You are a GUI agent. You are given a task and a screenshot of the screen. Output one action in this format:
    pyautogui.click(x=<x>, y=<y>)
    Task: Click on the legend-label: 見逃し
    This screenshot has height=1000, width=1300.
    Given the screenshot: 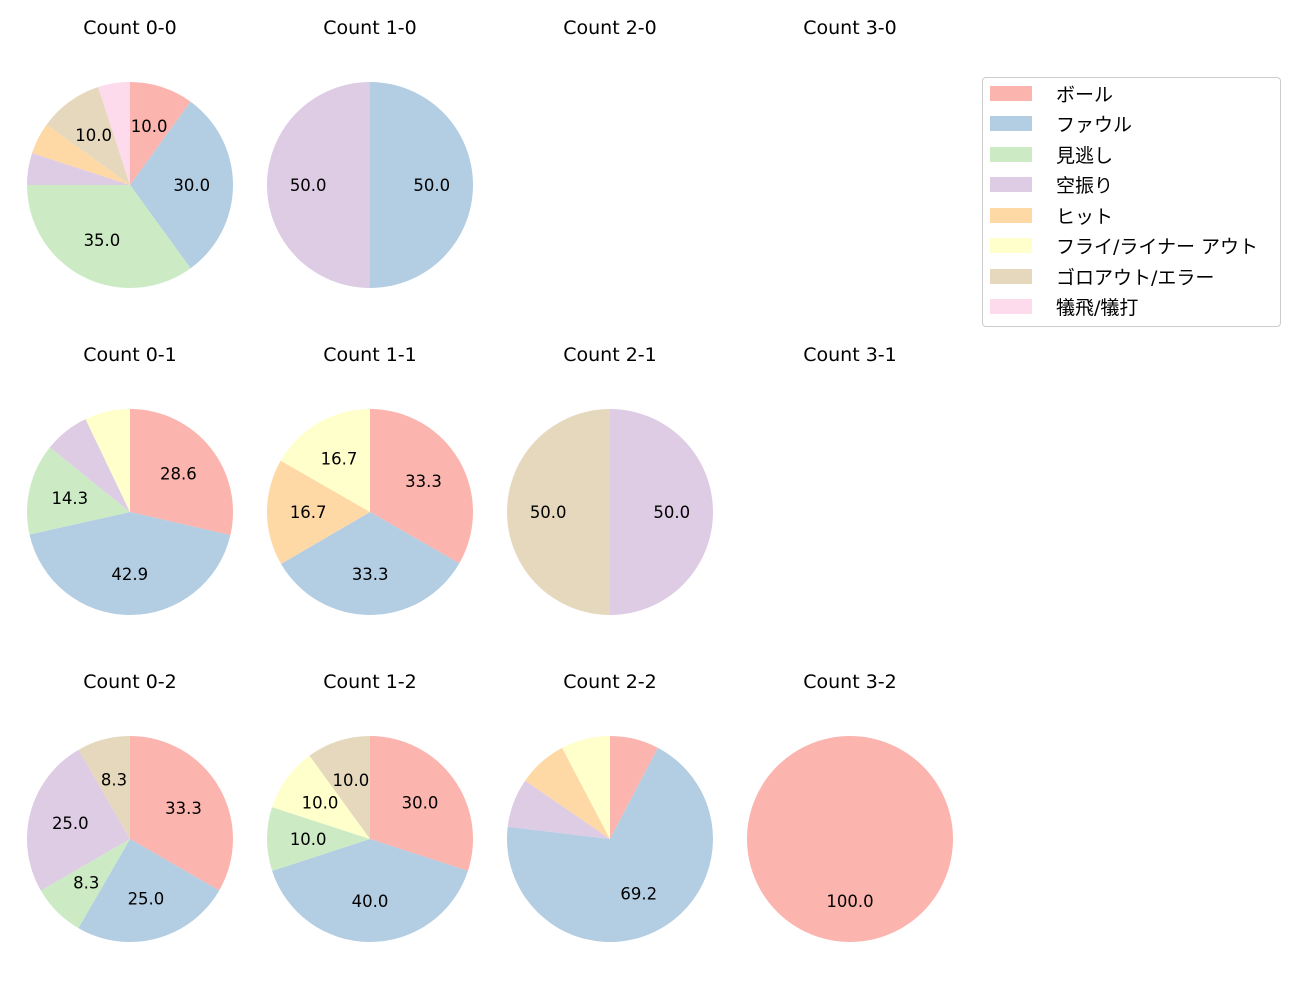 What is the action you would take?
    pyautogui.click(x=1085, y=155)
    